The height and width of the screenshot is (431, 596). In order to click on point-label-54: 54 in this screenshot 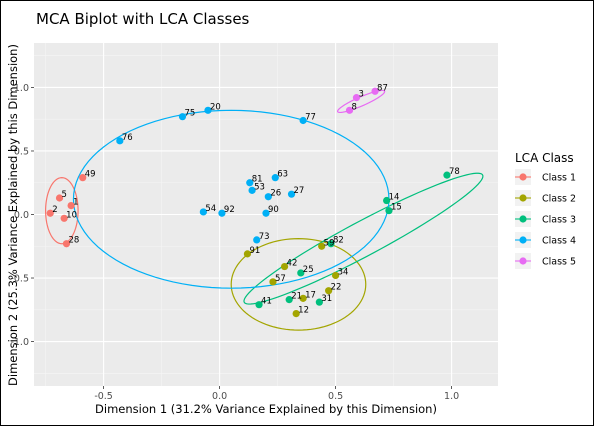, I will do `click(210, 209)`.